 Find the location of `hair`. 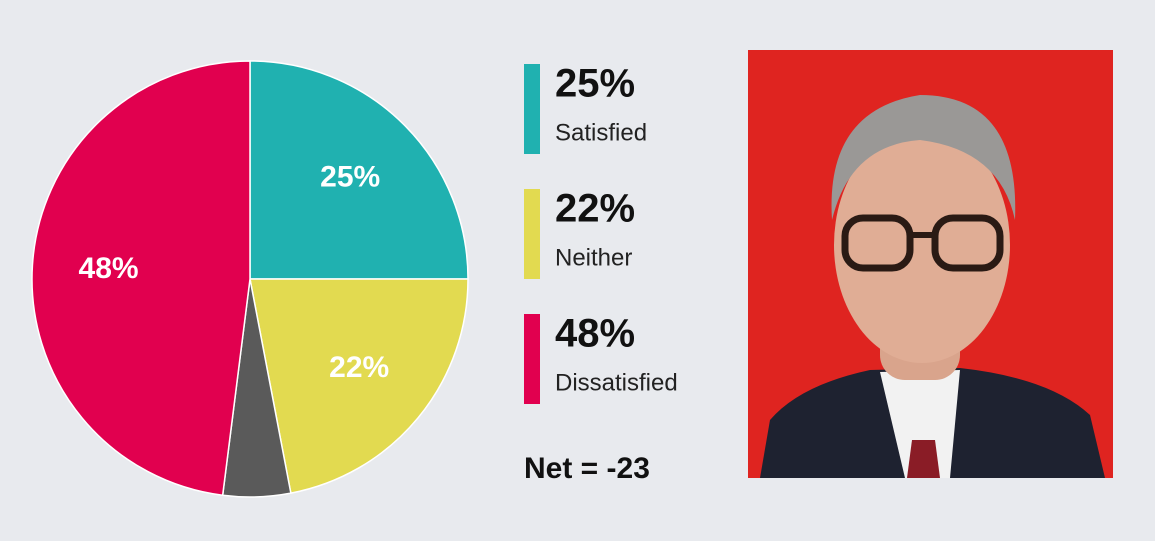

hair is located at coordinates (923, 157).